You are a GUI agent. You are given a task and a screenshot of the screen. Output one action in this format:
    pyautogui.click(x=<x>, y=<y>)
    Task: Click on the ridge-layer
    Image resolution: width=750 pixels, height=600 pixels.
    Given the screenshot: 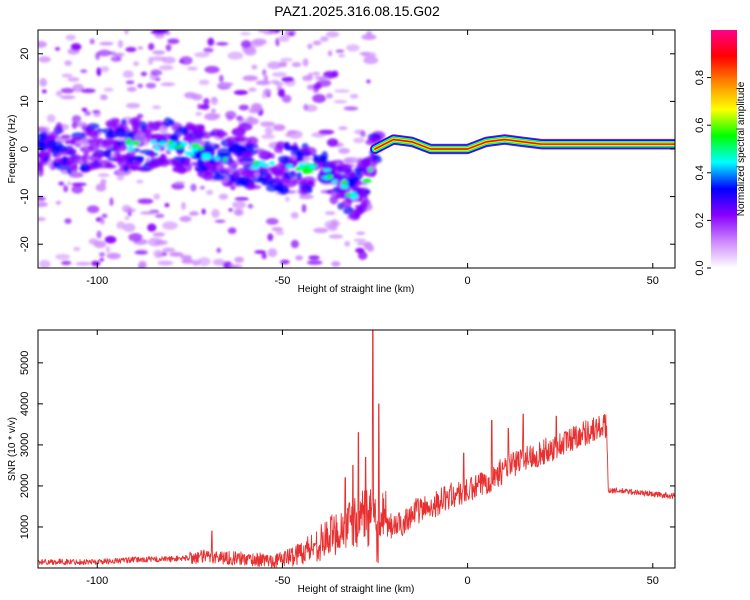 What is the action you would take?
    pyautogui.click(x=524, y=144)
    